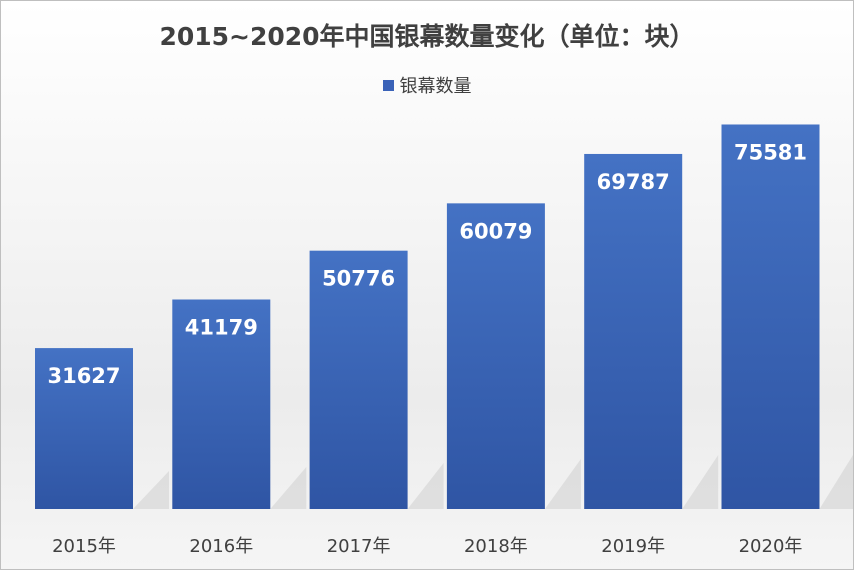 This screenshot has width=854, height=570. What do you see at coordinates (633, 546) in the screenshot?
I see `x-tick-label: 2019年` at bounding box center [633, 546].